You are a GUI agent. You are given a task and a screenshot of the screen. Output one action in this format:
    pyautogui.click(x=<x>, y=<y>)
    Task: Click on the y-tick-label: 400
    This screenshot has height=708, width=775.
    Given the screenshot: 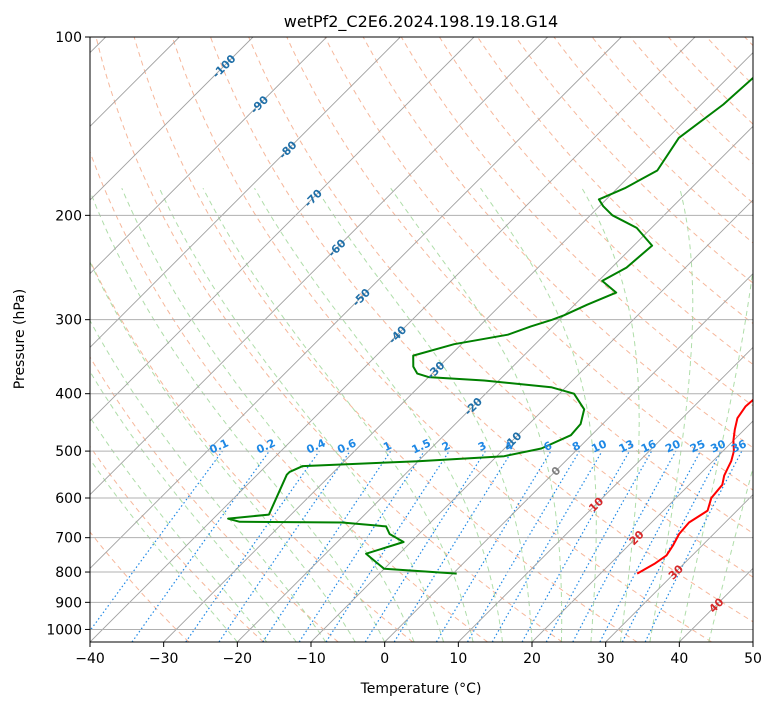 What is the action you would take?
    pyautogui.click(x=68, y=395)
    